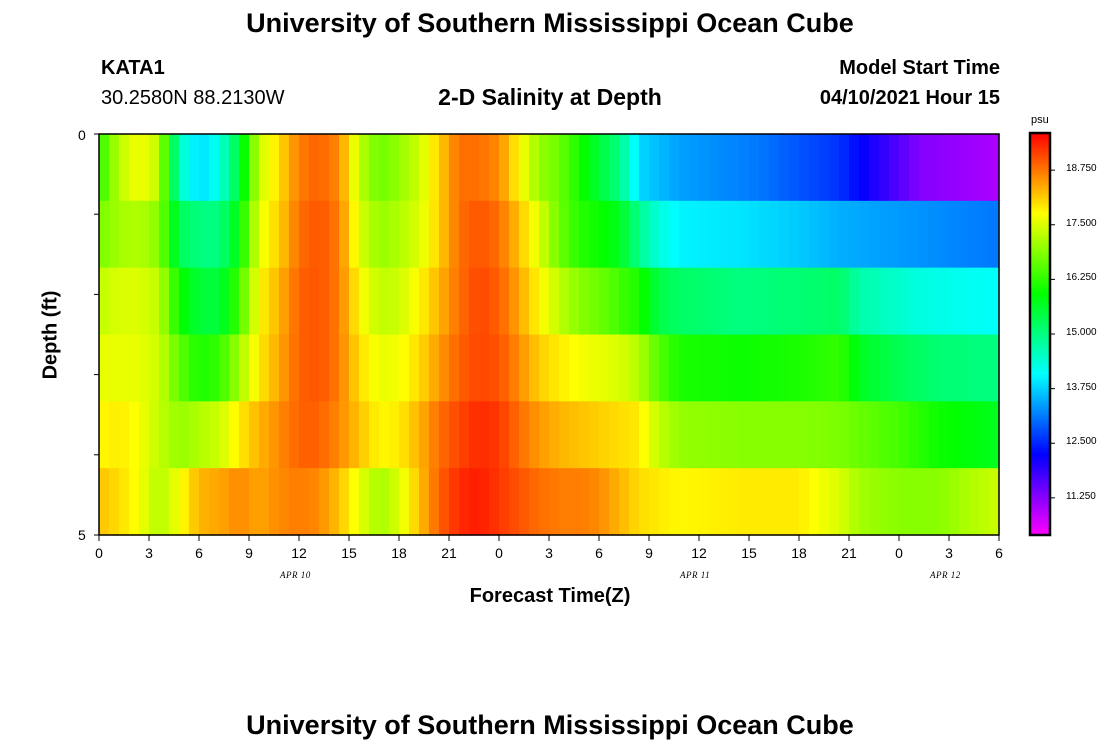 Image resolution: width=1100 pixels, height=750 pixels. I want to click on x-tick-label: 6, so click(599, 553).